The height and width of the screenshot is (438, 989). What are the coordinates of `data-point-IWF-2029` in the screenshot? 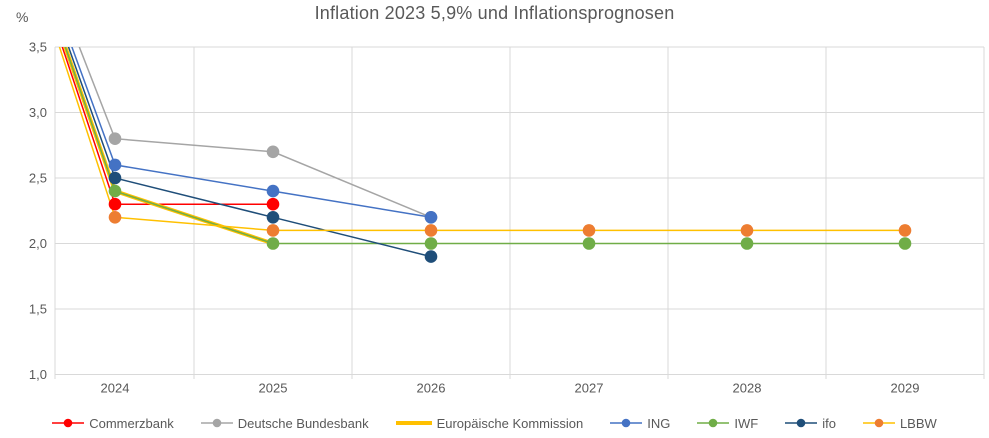 It's located at (905, 243).